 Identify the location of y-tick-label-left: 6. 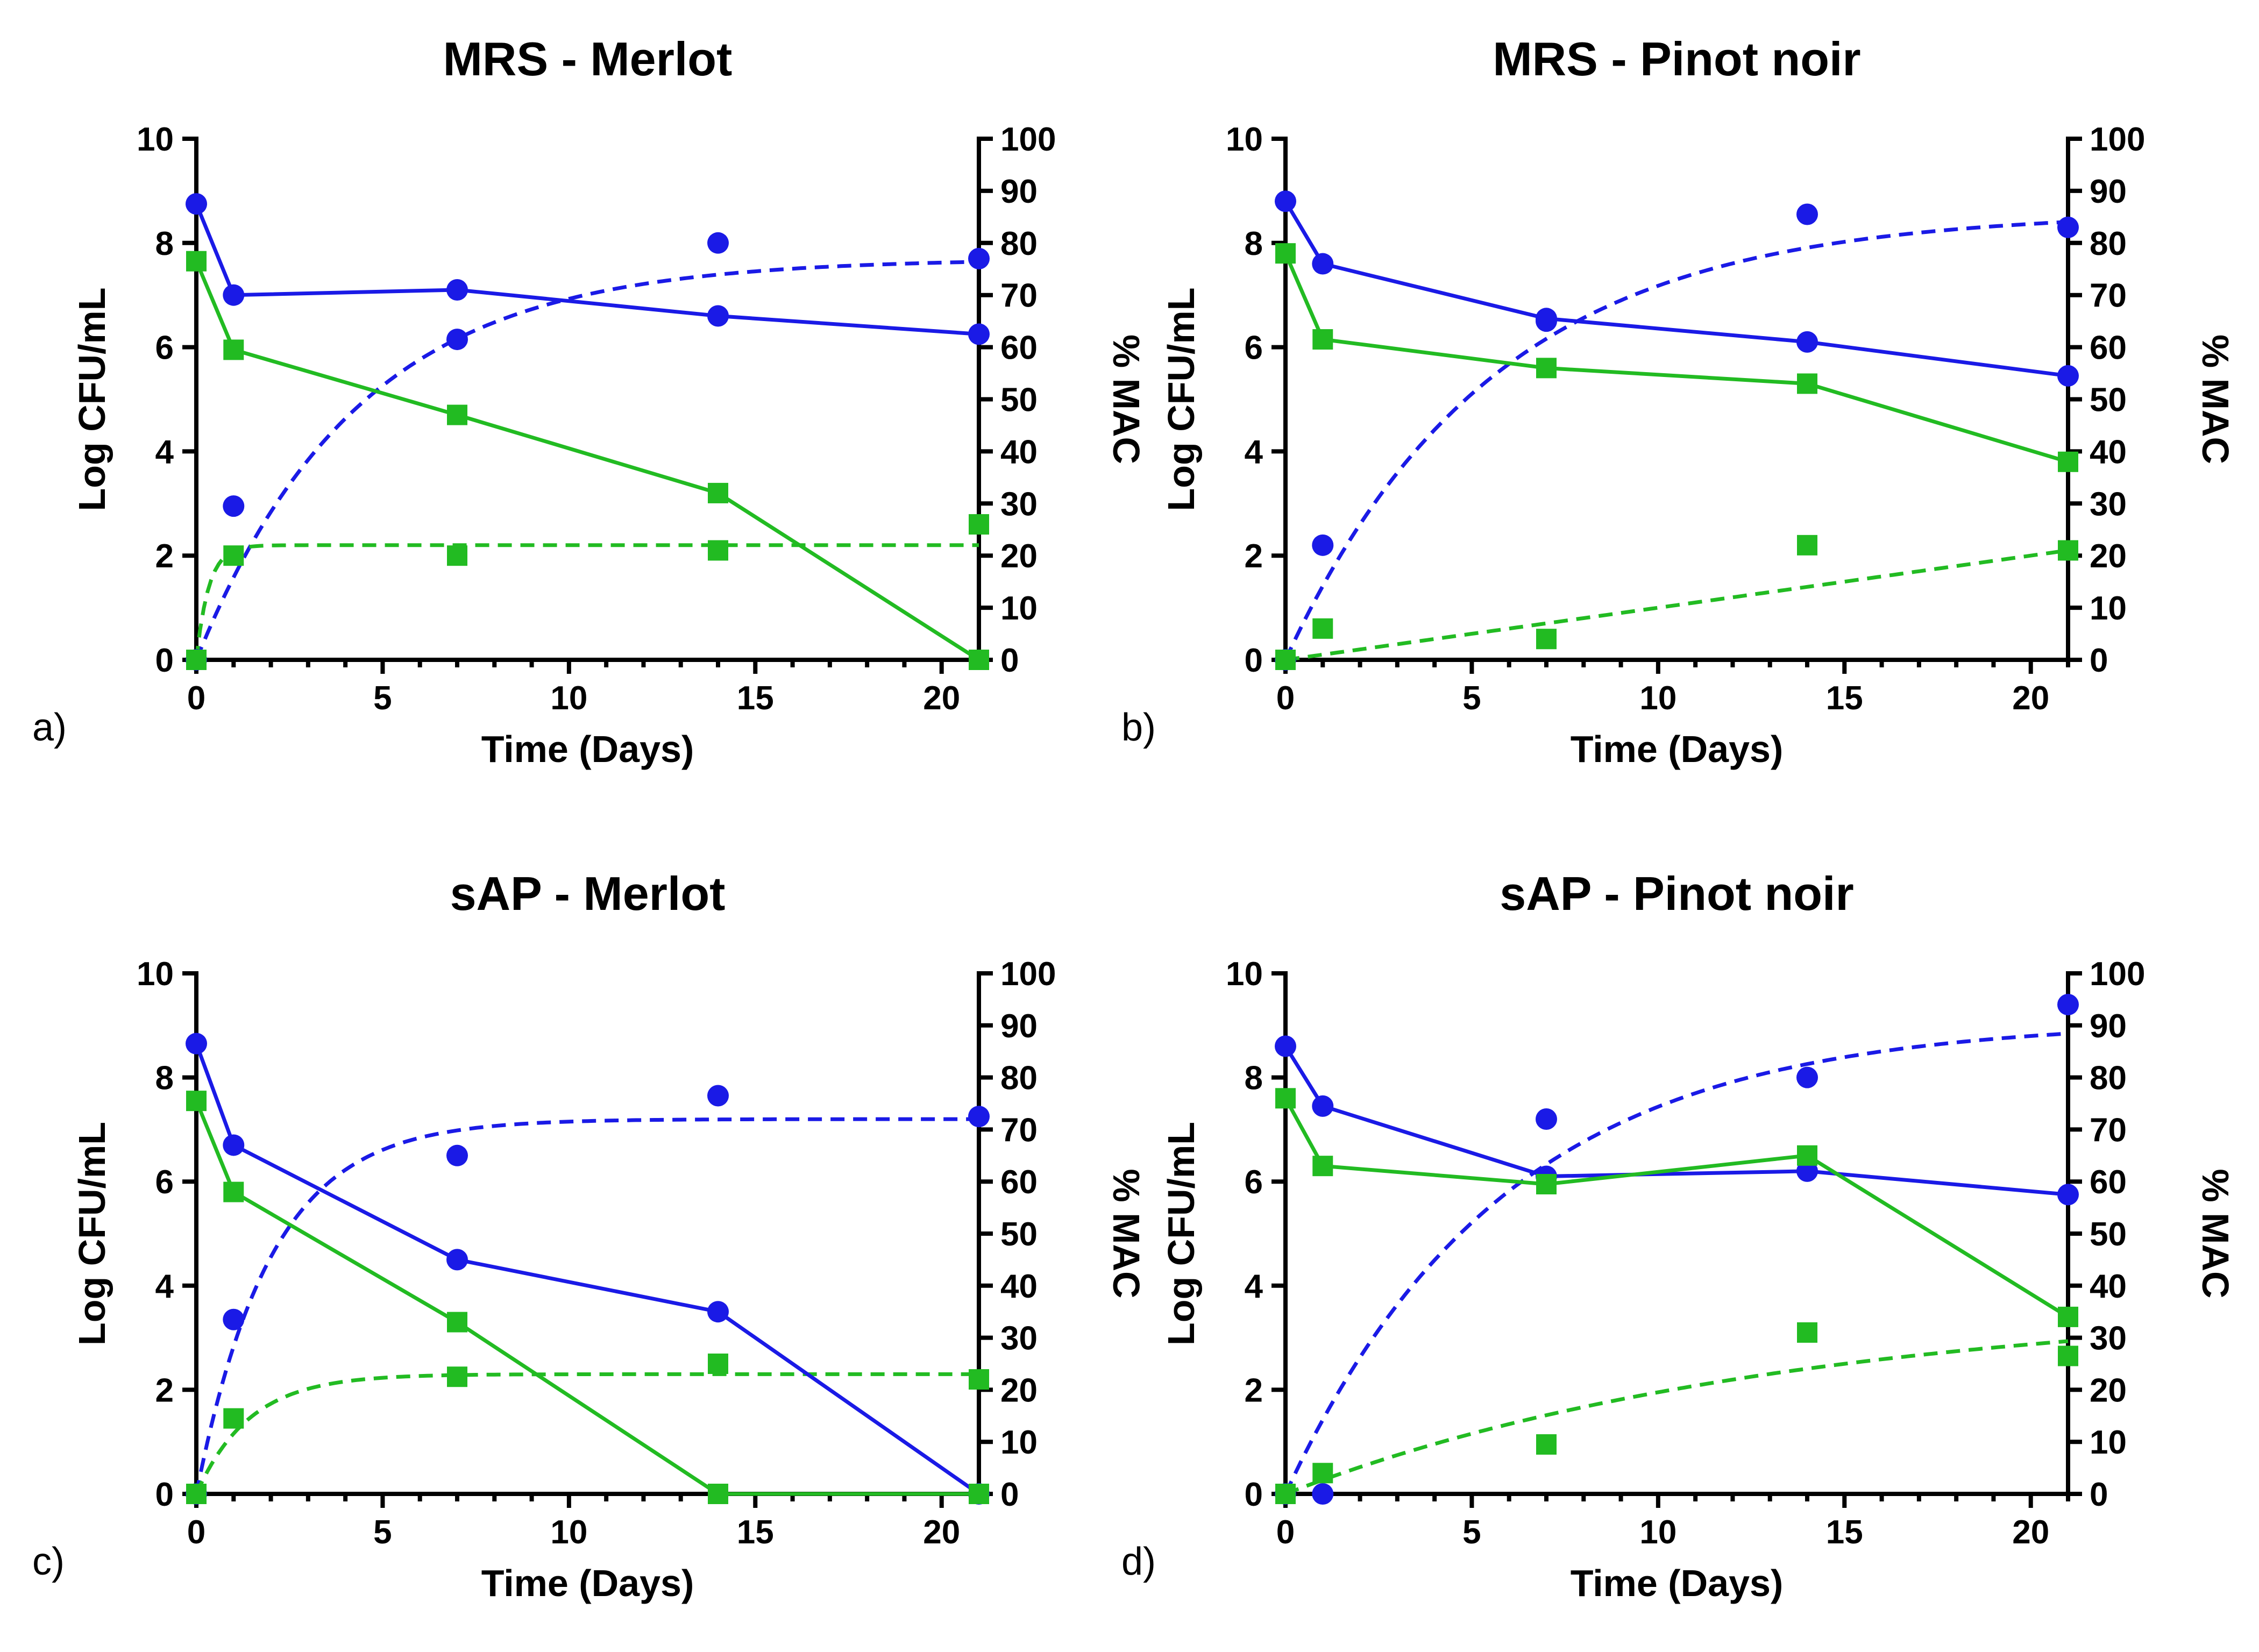
(164, 348).